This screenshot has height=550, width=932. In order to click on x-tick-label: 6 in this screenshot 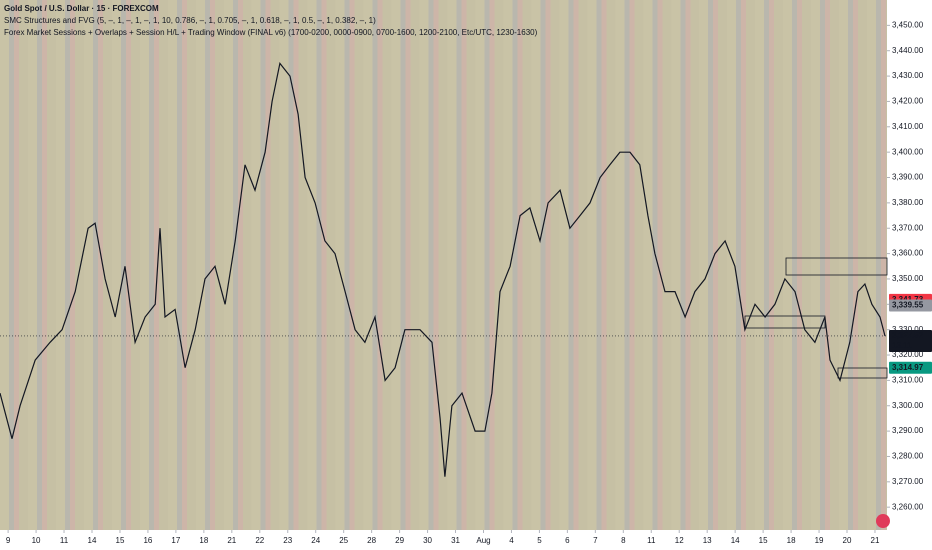, I will do `click(567, 540)`.